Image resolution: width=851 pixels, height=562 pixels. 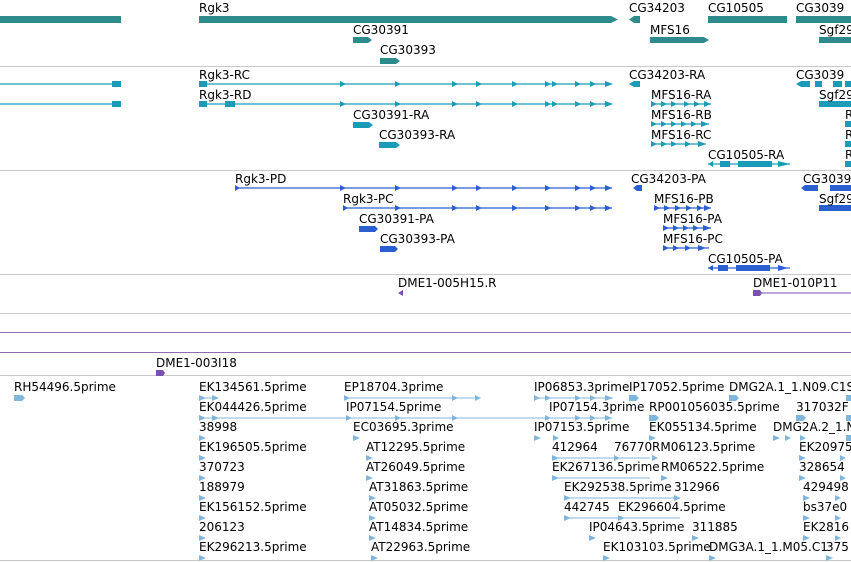 What do you see at coordinates (160, 373) in the screenshot?
I see `insertion-dme1-003i18` at bounding box center [160, 373].